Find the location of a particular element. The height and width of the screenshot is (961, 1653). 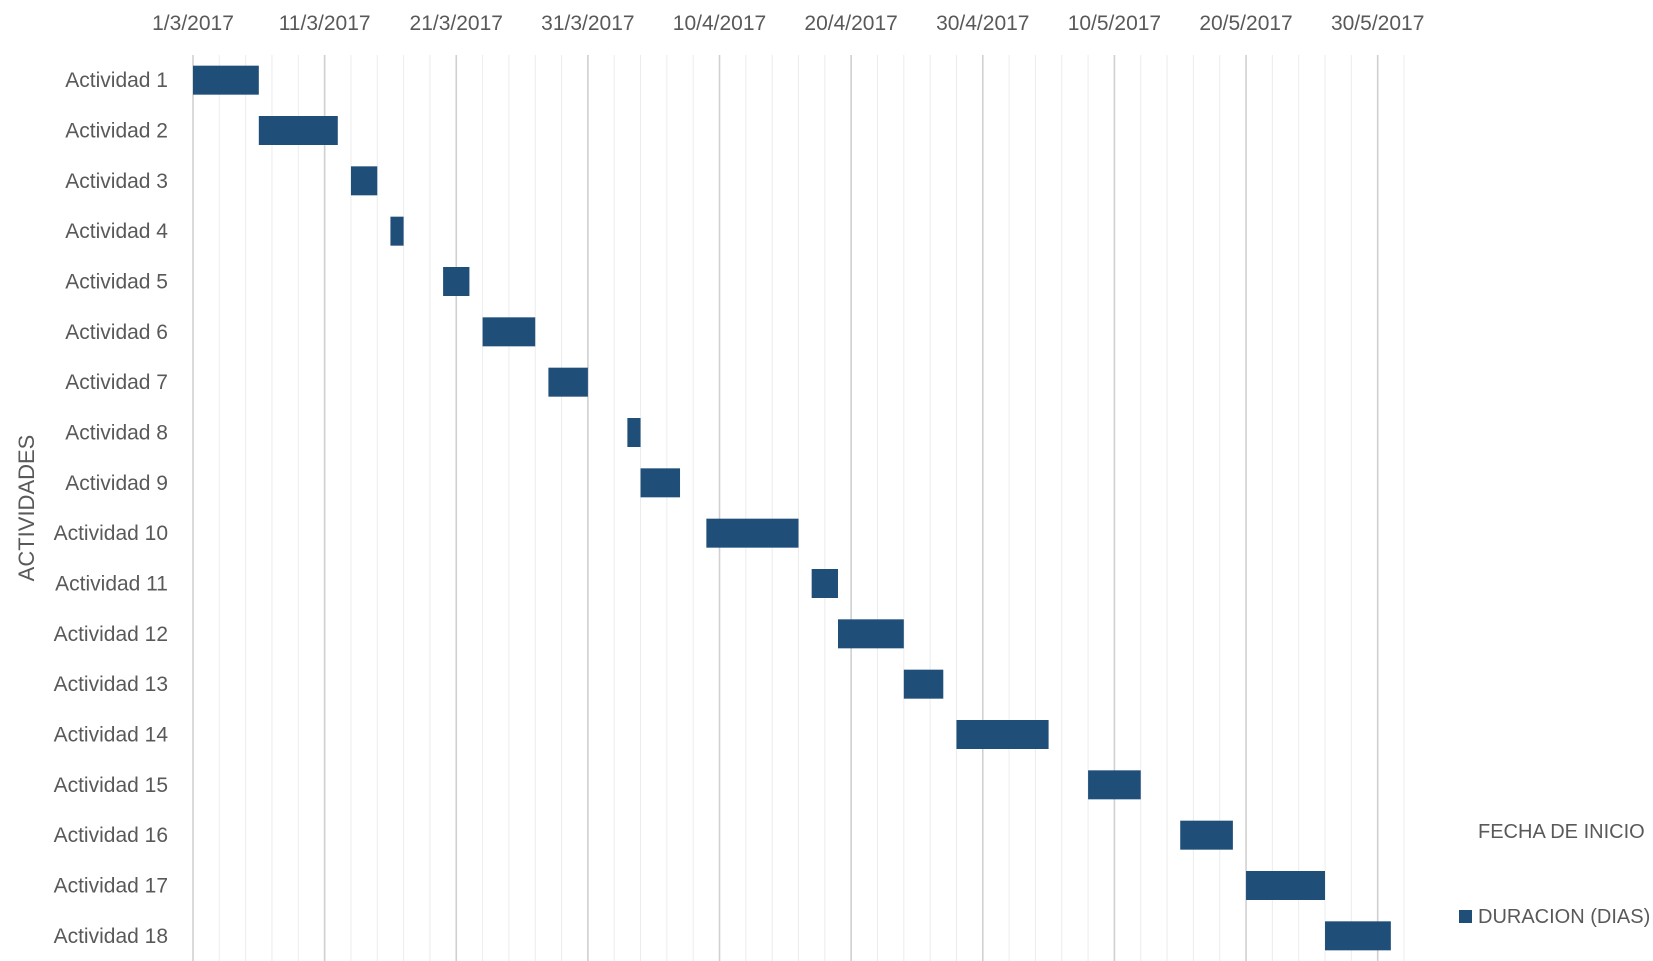

x-tick-label: 31/3/2017 is located at coordinates (587, 23).